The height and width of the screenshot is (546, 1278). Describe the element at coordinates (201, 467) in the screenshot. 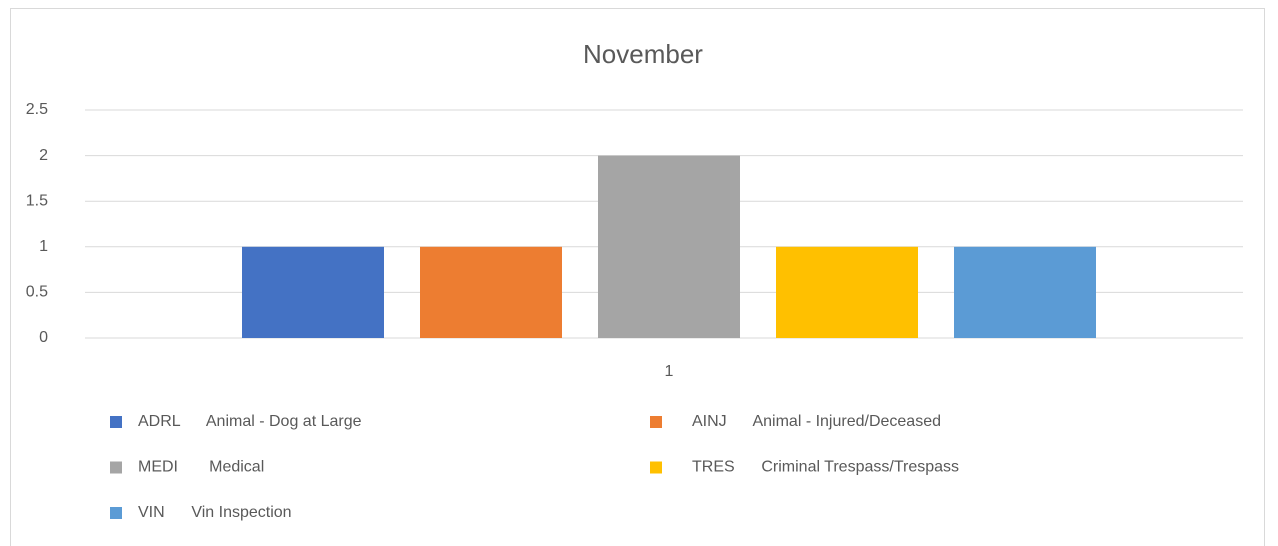

I see `legend-label: MEDI Medical` at that location.